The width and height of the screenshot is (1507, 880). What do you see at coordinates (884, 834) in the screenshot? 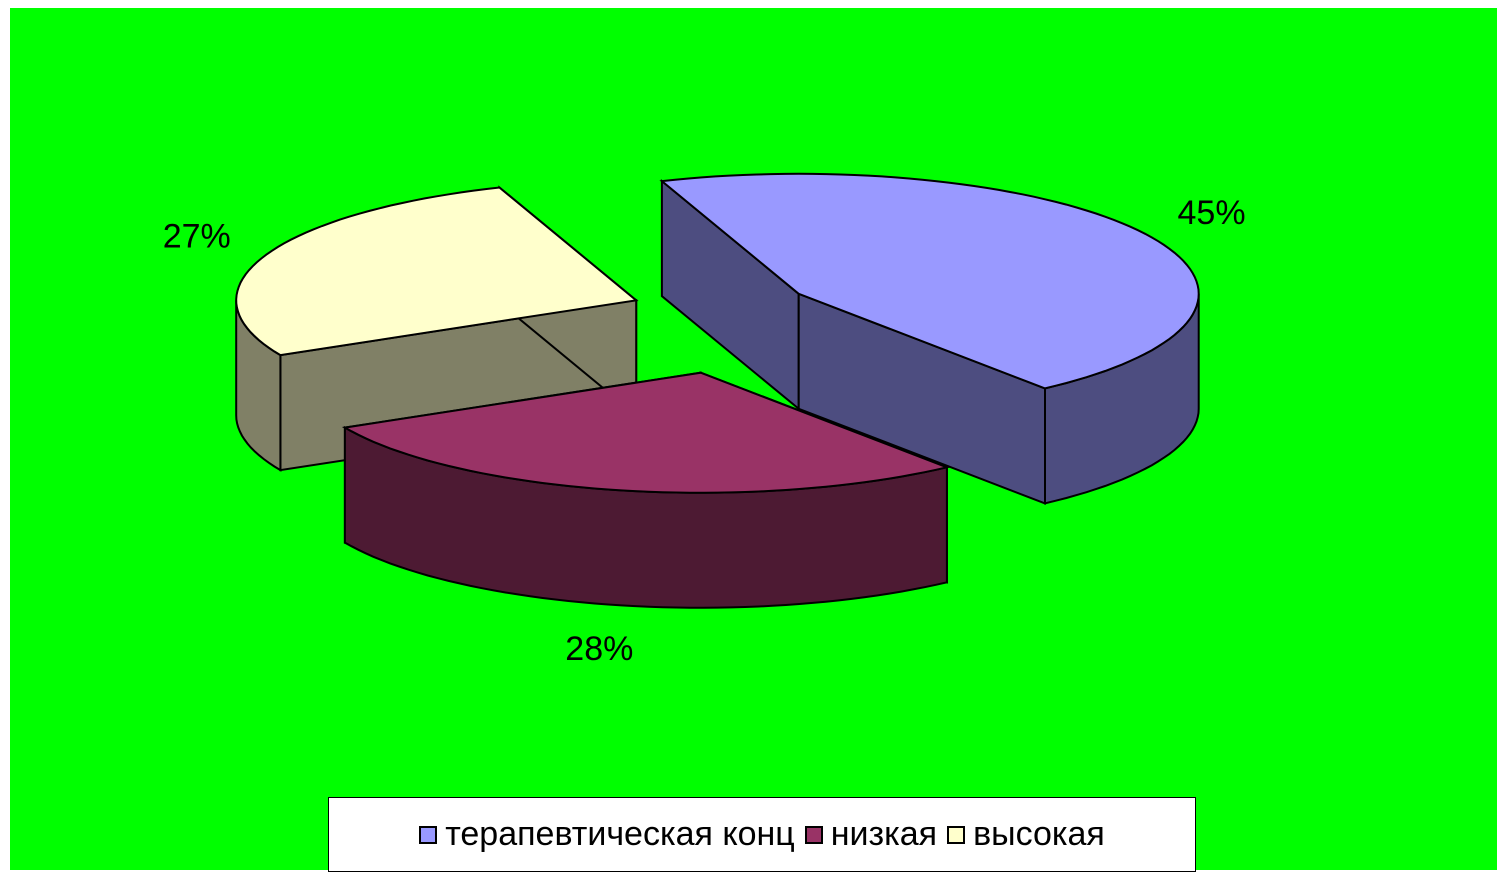
I see `legend-label: низкая` at bounding box center [884, 834].